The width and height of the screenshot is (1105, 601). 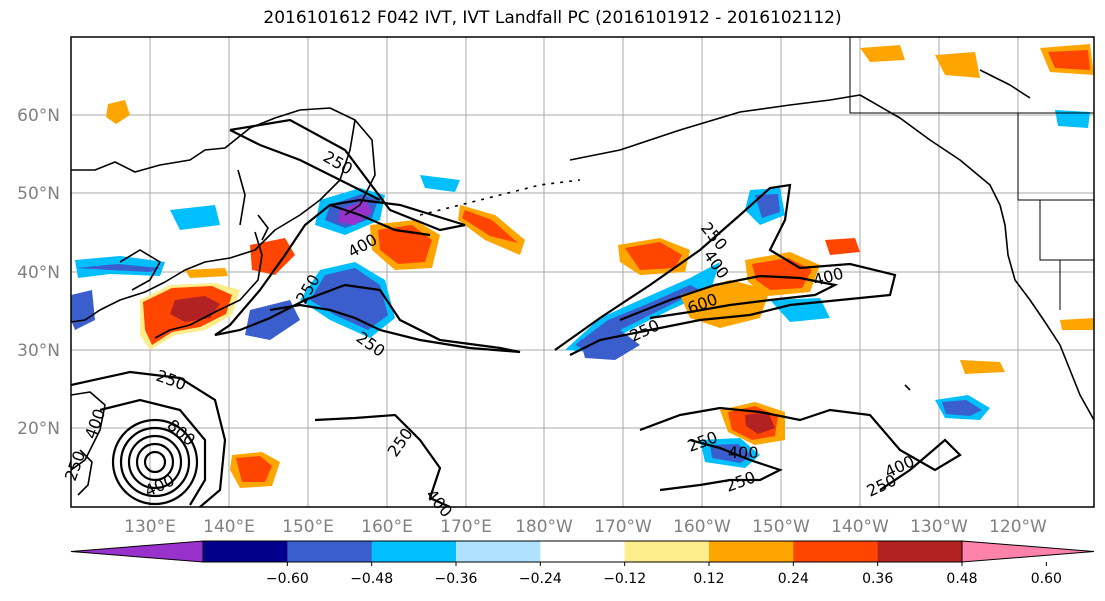 I want to click on colorbar-extend-max, so click(x=1028, y=551).